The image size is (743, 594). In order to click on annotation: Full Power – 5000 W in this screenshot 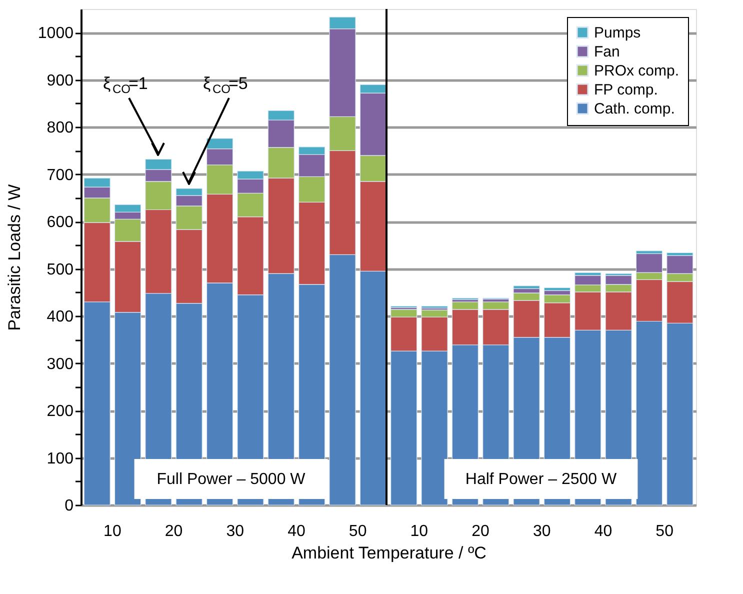, I will do `click(231, 479)`.